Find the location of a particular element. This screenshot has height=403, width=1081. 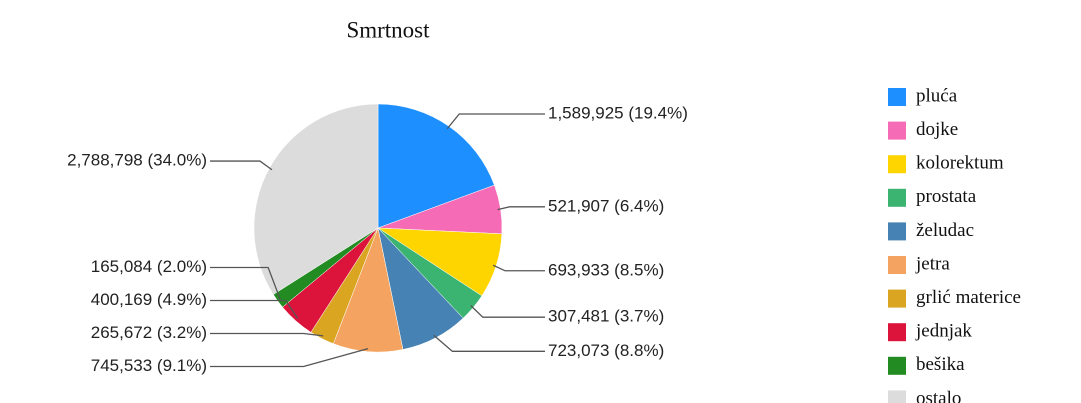

legend-label: jetra is located at coordinates (932, 263).